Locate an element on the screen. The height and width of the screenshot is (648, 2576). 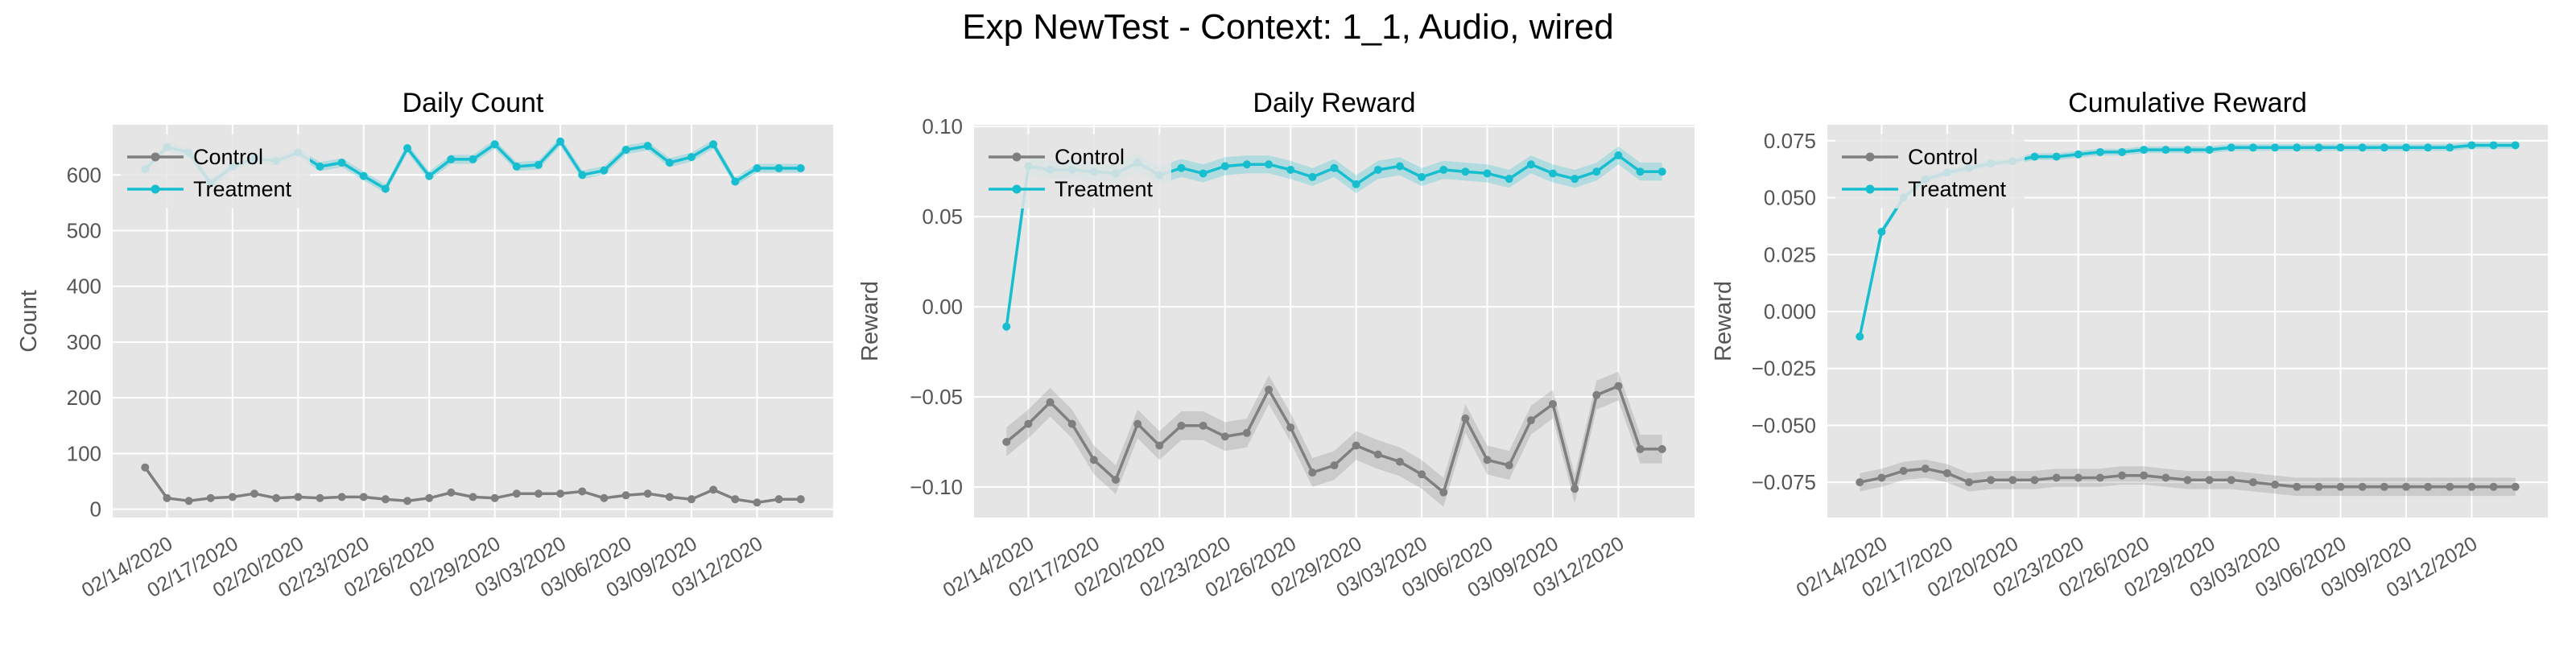
y-tick-label: −0.025 is located at coordinates (1784, 369).